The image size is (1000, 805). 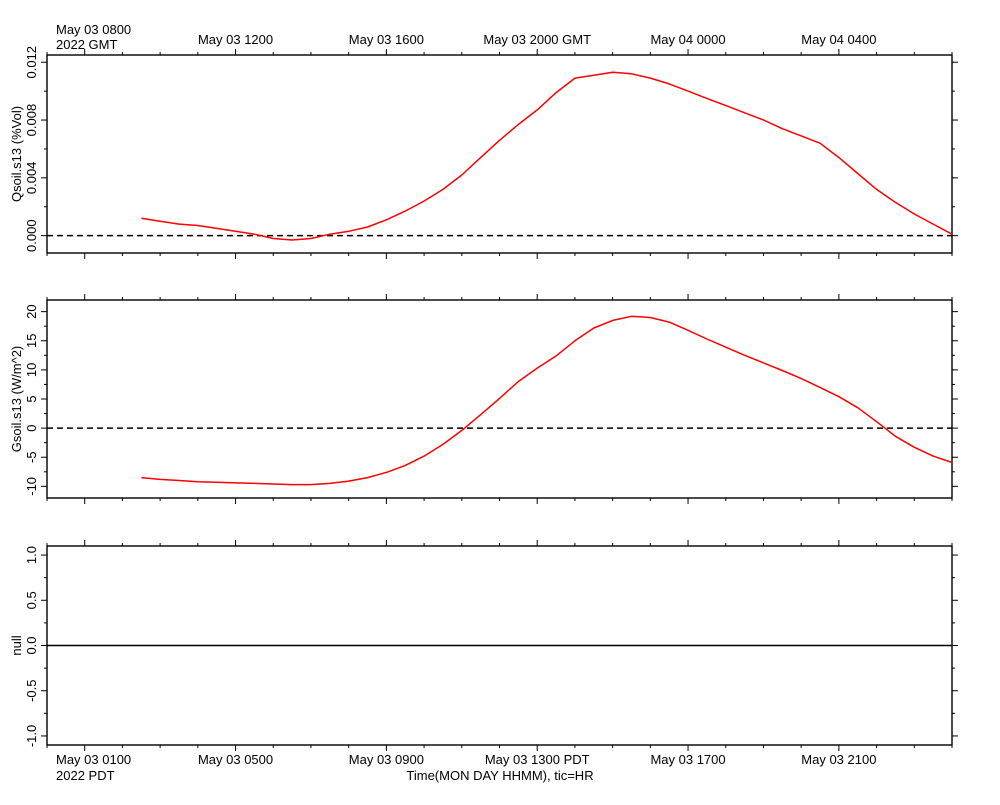 What do you see at coordinates (31, 600) in the screenshot?
I see `y-tick-label: 0.5` at bounding box center [31, 600].